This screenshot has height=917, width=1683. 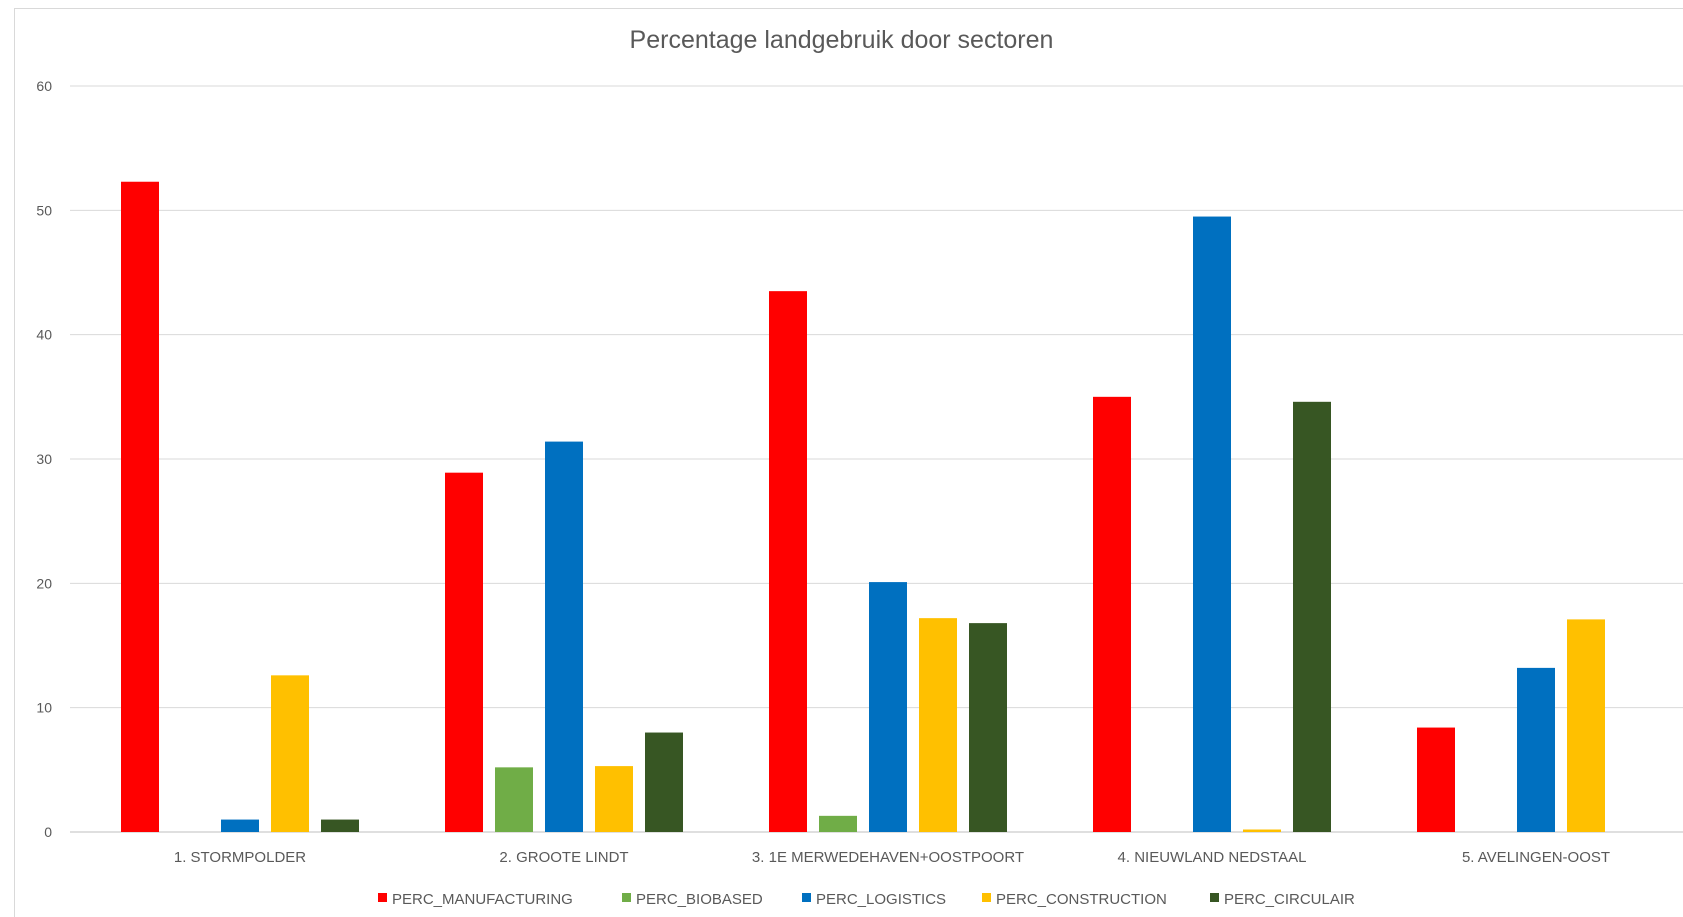 What do you see at coordinates (48, 832) in the screenshot?
I see `y-tick-label: 0` at bounding box center [48, 832].